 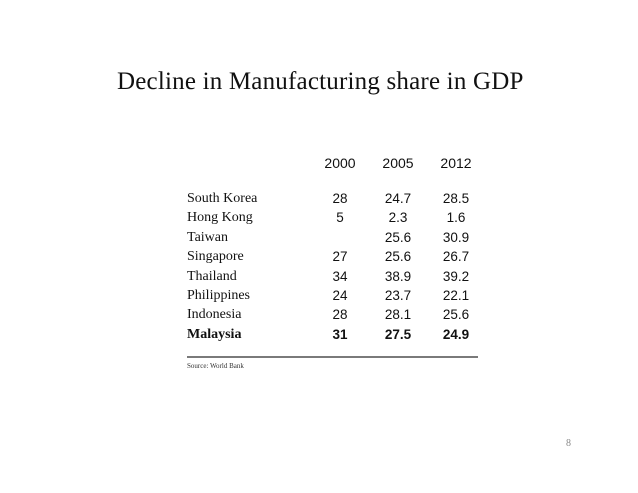 What do you see at coordinates (214, 334) in the screenshot?
I see `country-label: Malaysia` at bounding box center [214, 334].